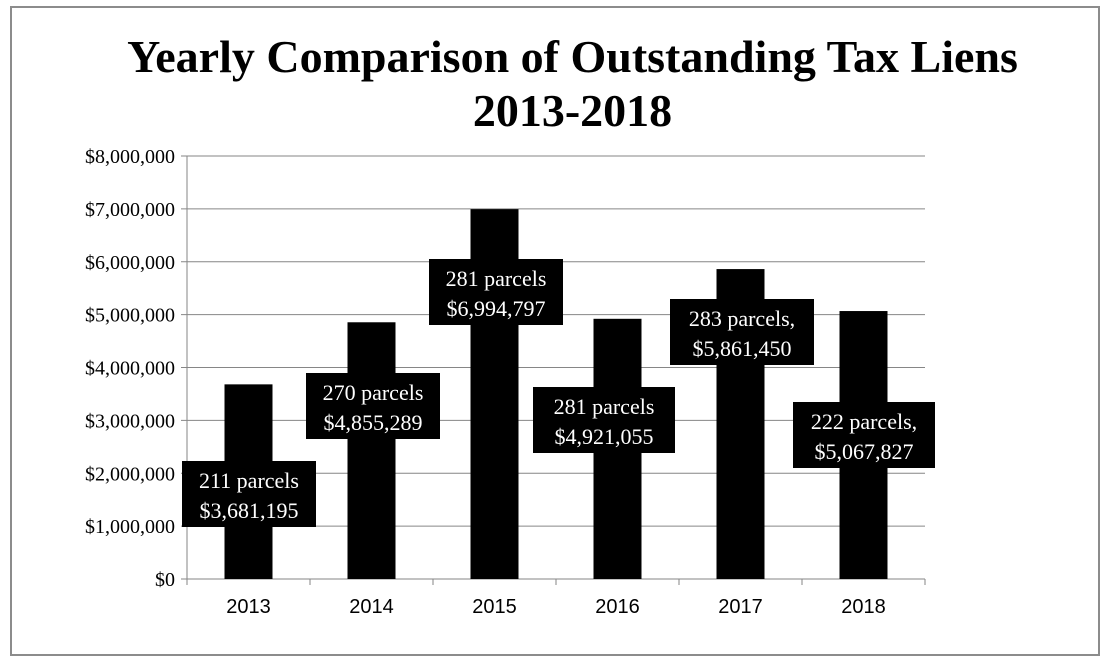 The height and width of the screenshot is (656, 1109). Describe the element at coordinates (130, 157) in the screenshot. I see `y-tick-label: $8,000,000` at that location.